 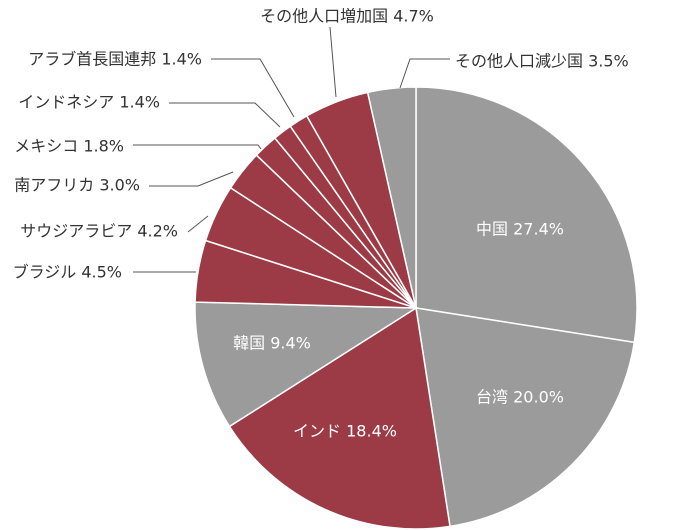 I want to click on slice-label-12: その他人口減少国 3.5%, so click(x=542, y=61).